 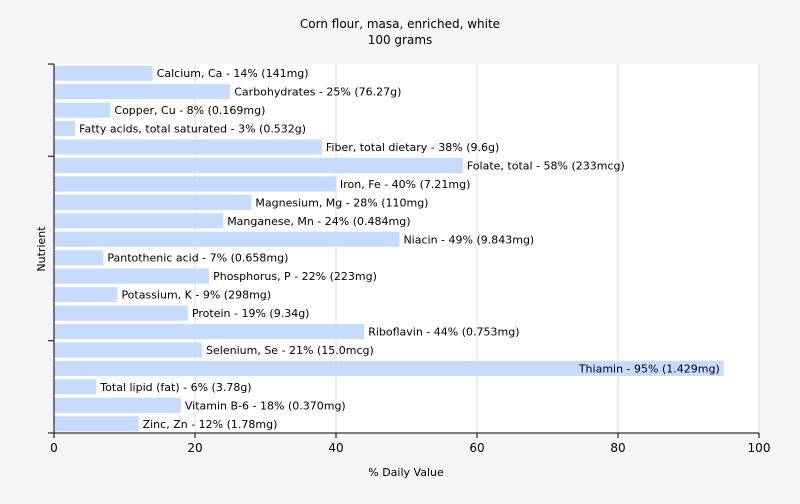 I want to click on bar-label: Phosphorus, P - 22% (223mg), so click(x=295, y=276).